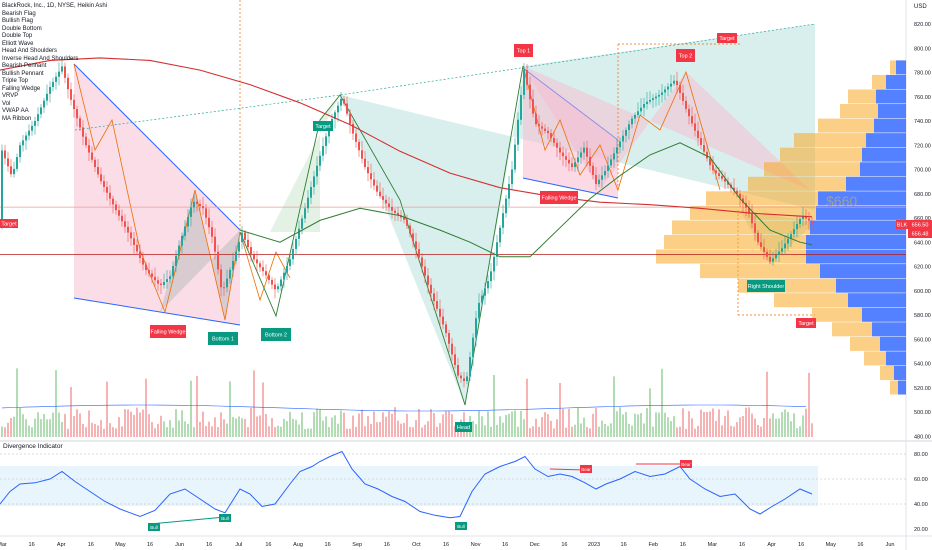  Describe the element at coordinates (24, 66) in the screenshot. I see `legend-item: Bearish Pennant` at that location.